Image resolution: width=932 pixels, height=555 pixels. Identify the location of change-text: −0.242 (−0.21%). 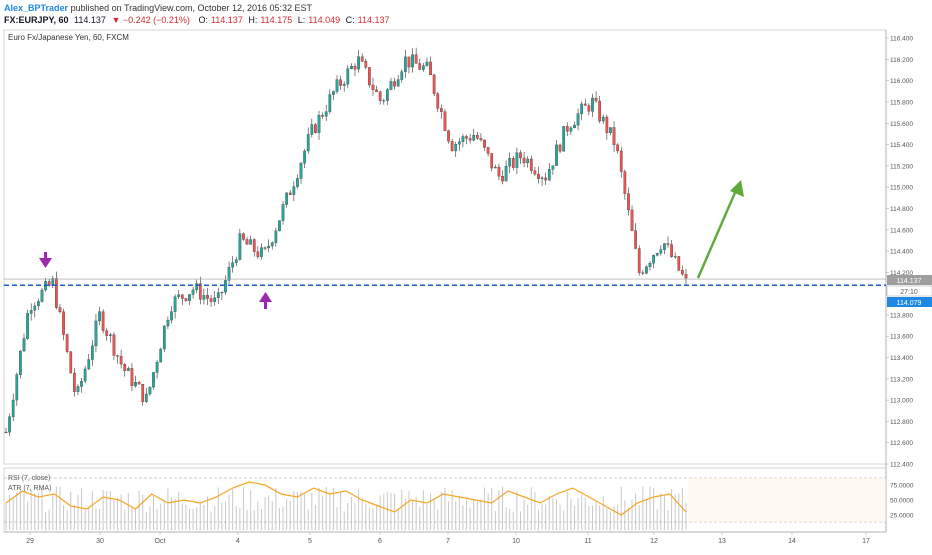
(156, 20).